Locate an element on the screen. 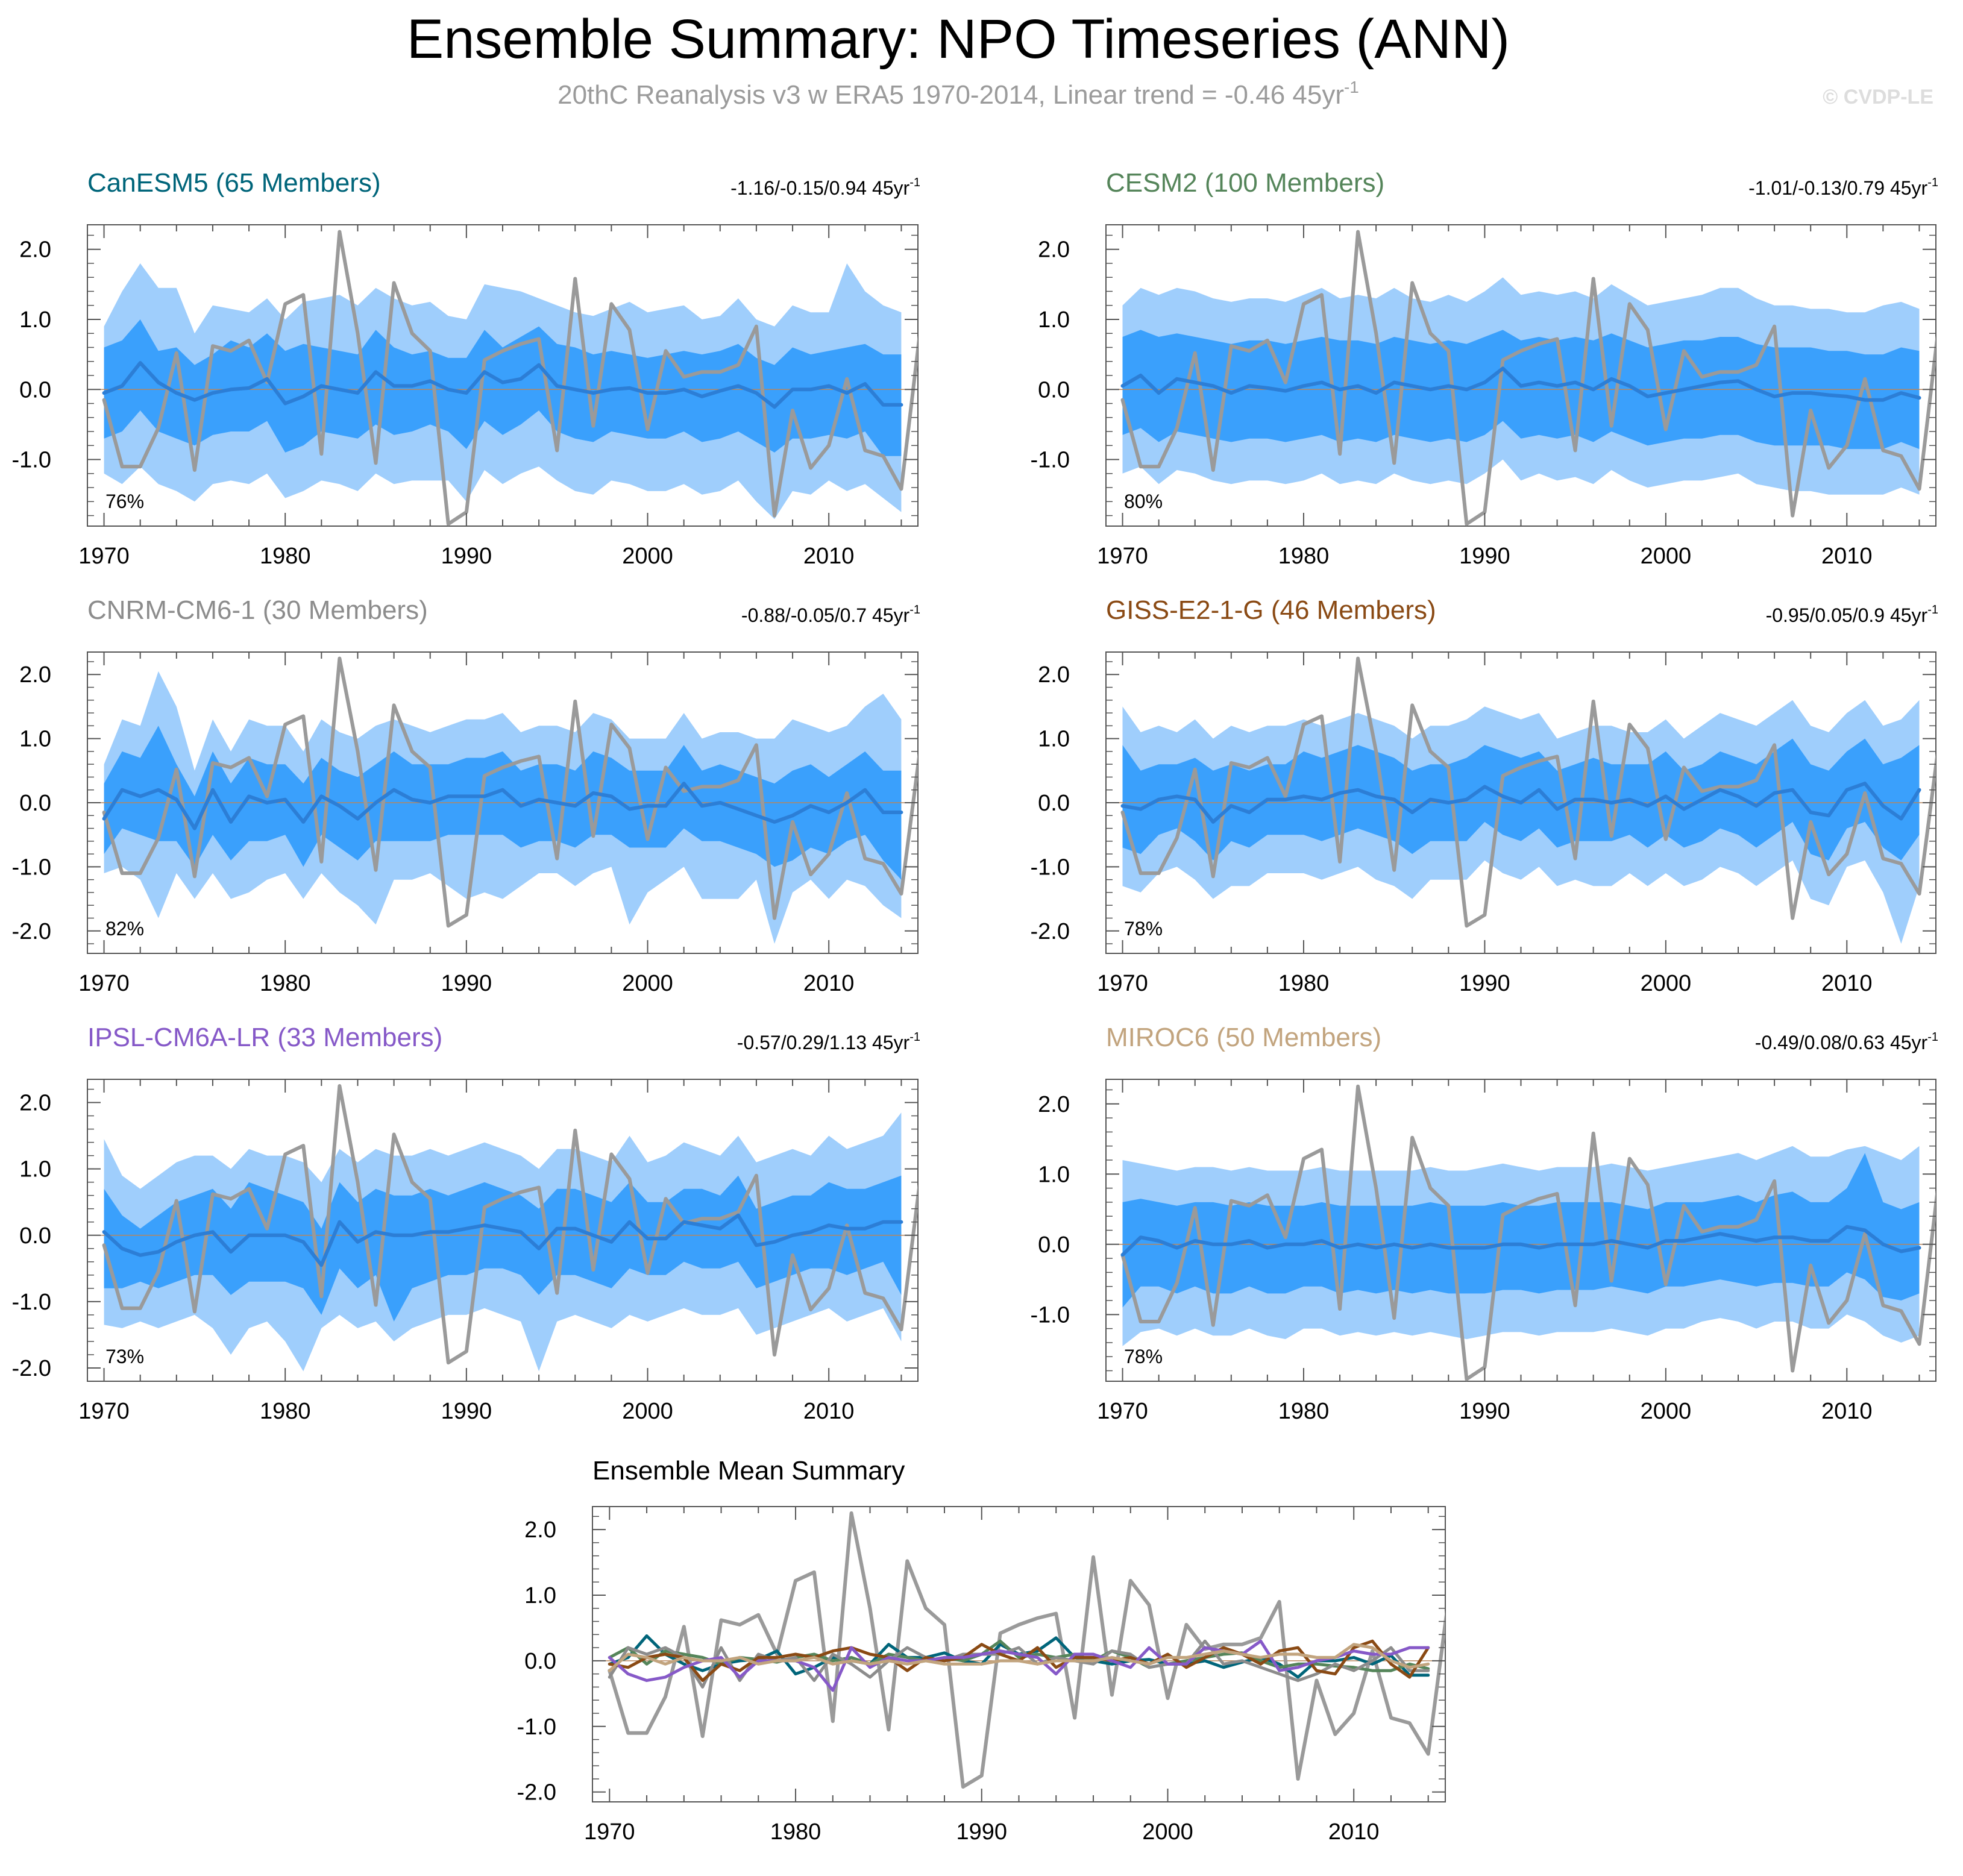 The width and height of the screenshot is (1963, 1876). trend-label-text: -0.88/-0.05/0.7 45yr is located at coordinates (825, 615).